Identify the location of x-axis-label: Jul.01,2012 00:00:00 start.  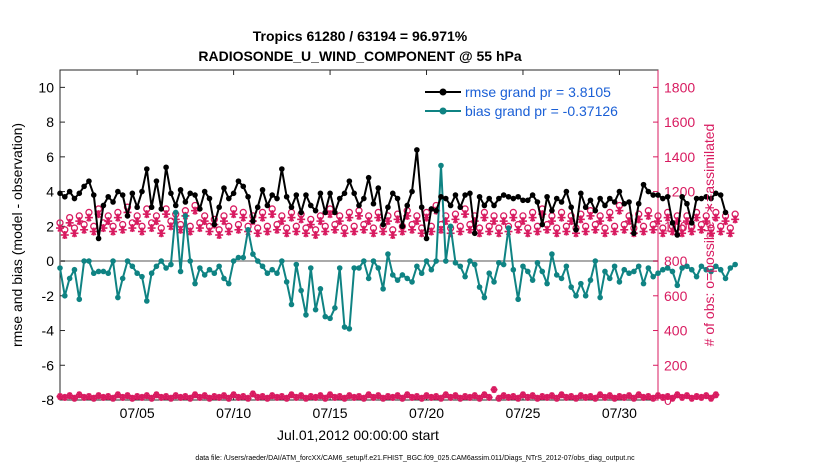
(358, 435).